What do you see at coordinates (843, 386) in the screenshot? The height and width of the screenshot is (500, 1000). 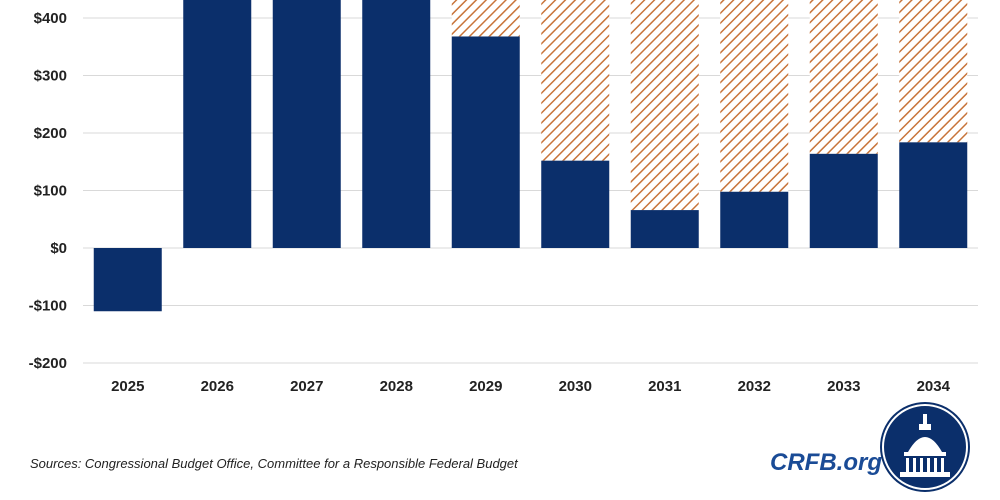 I see `x-tick-label: 2033` at bounding box center [843, 386].